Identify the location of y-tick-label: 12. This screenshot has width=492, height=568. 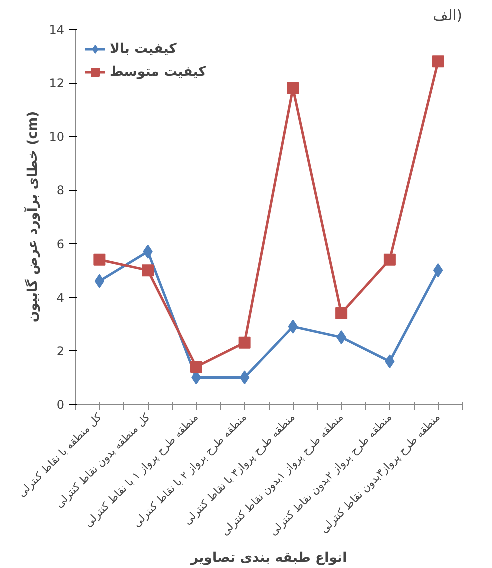
(57, 83).